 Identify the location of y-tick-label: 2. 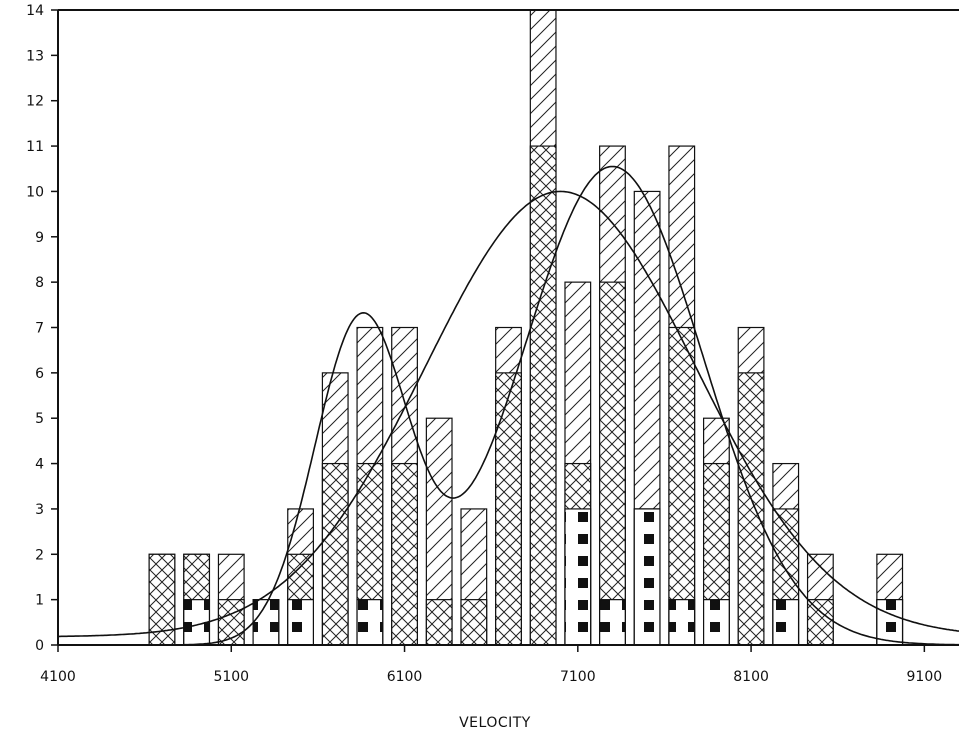
(39, 555).